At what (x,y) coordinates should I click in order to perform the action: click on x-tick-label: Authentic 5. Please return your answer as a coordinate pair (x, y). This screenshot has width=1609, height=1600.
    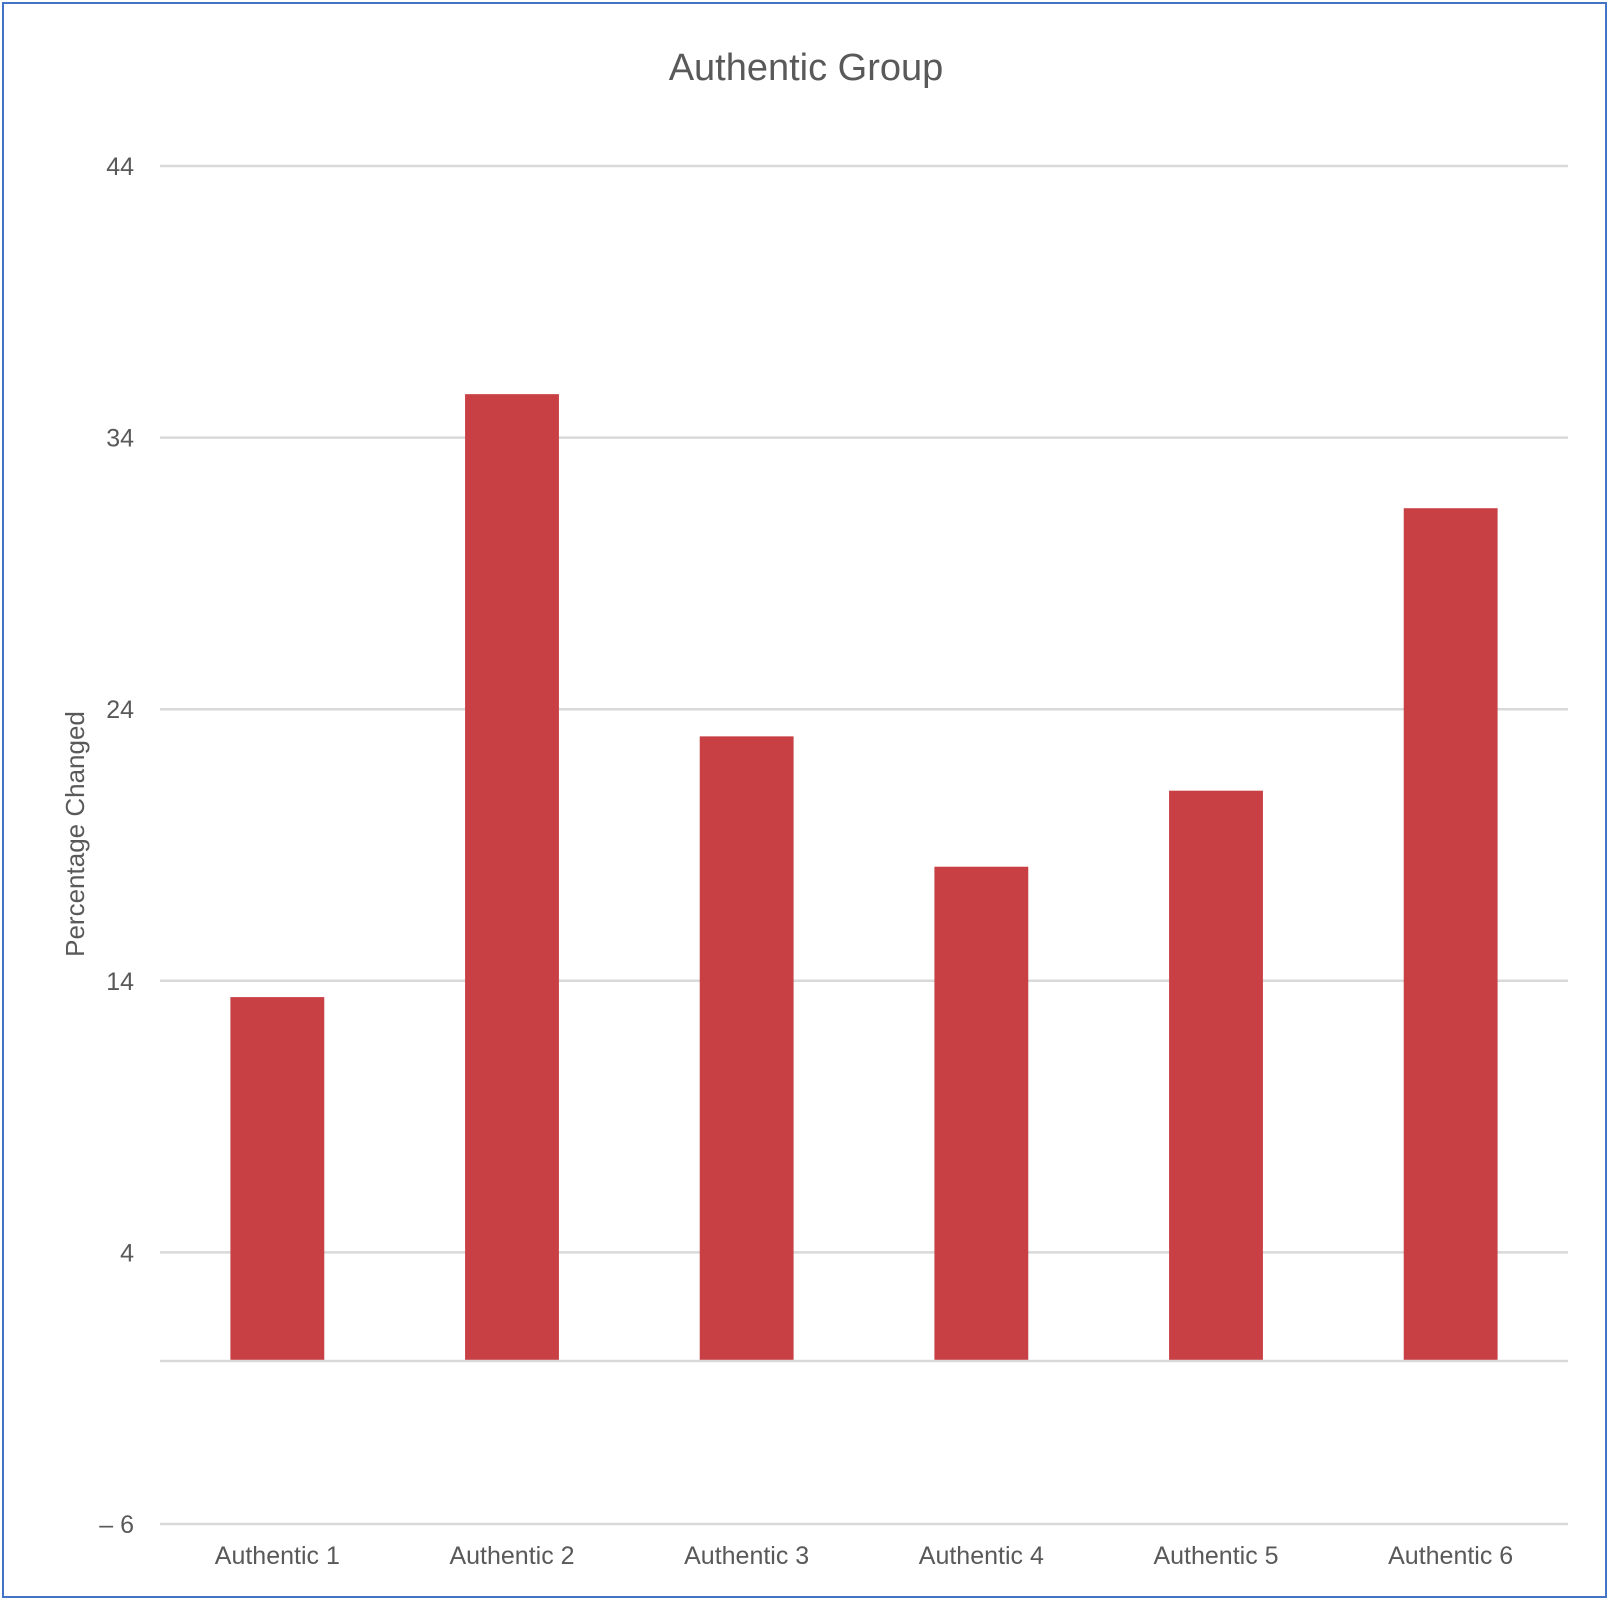
    Looking at the image, I should click on (1215, 1556).